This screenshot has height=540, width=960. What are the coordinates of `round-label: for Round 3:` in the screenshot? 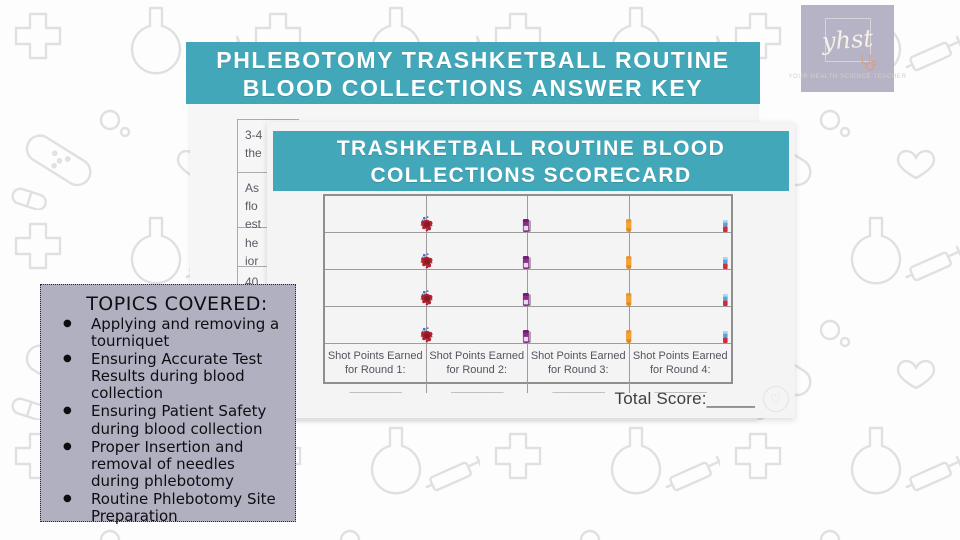 It's located at (578, 370).